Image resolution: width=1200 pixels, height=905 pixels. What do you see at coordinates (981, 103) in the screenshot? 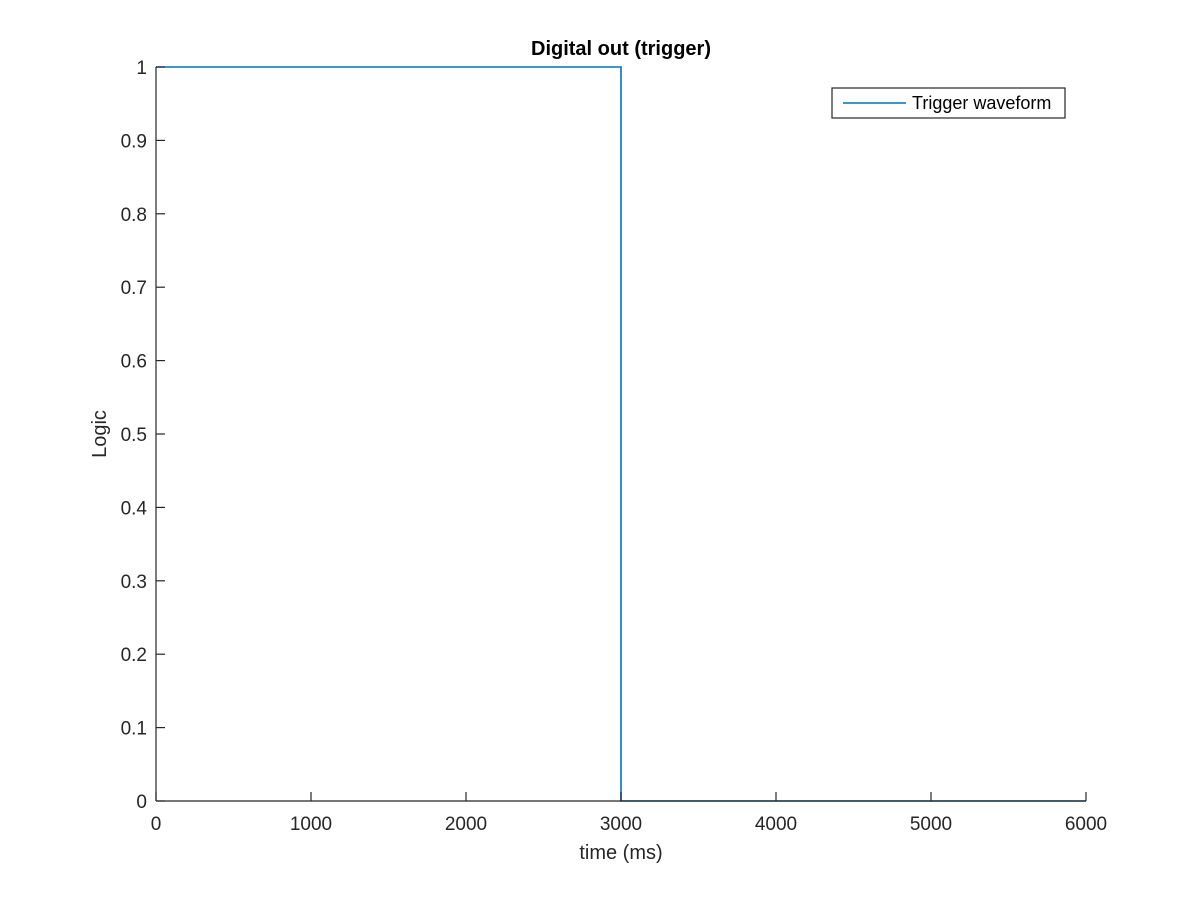
I see `legend-entry-label: Trigger waveform` at bounding box center [981, 103].